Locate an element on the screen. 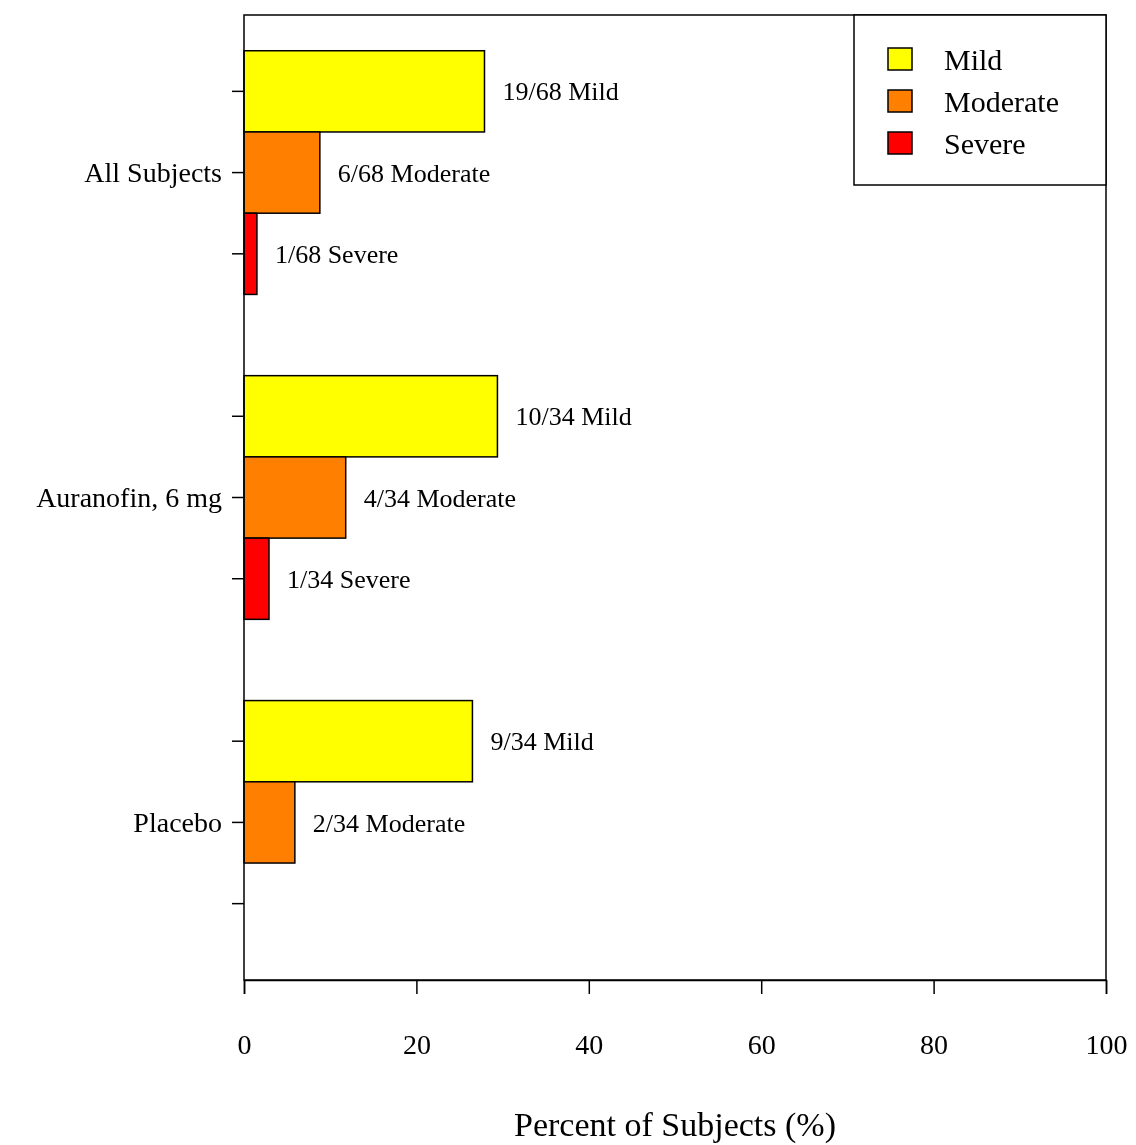 This screenshot has height=1145, width=1136. legend-label: Mild is located at coordinates (973, 59).